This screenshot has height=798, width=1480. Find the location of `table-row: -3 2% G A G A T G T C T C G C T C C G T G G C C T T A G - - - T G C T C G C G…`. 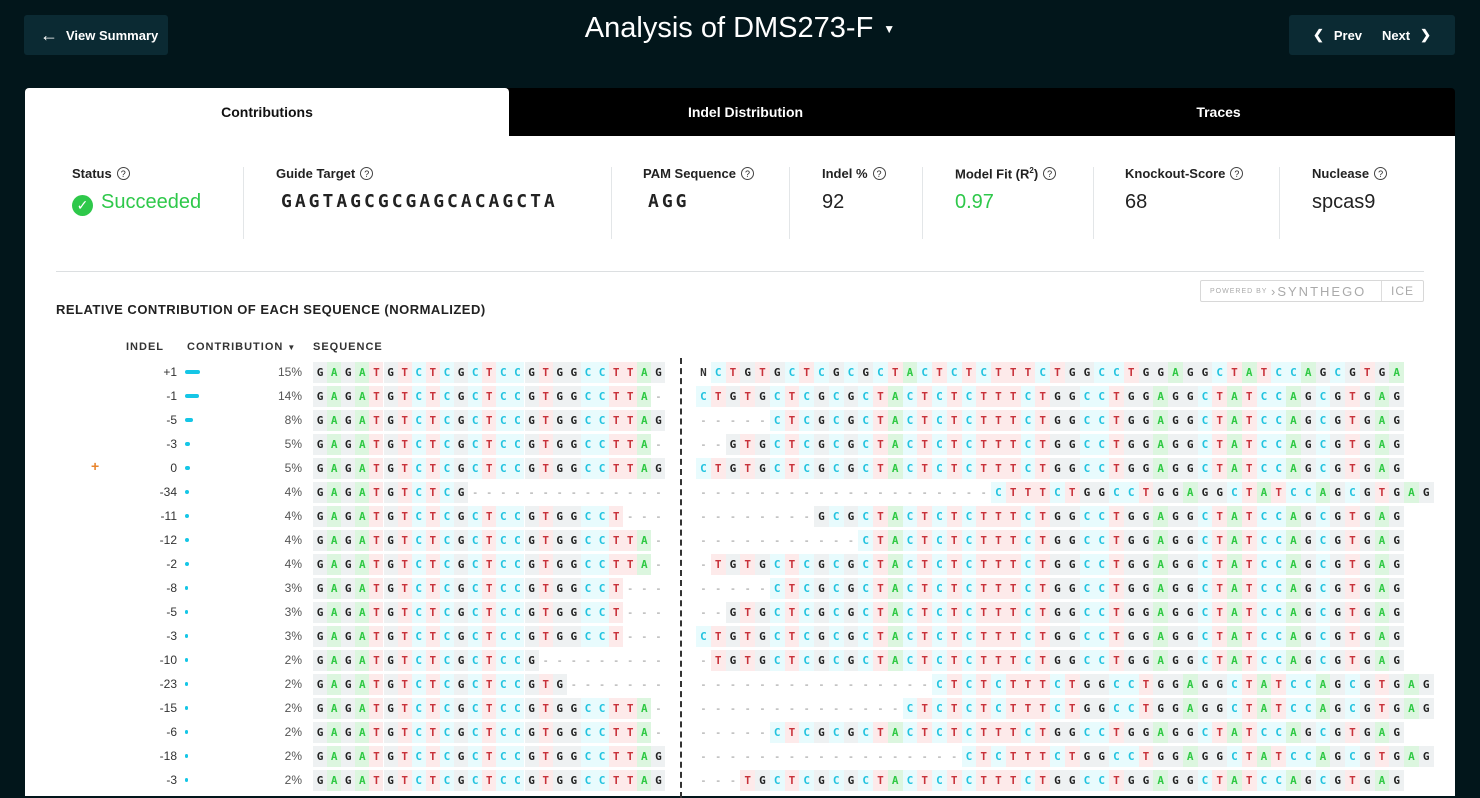

table-row: -3 2% G A G A T G T C T C G C T C C G T G G C C T T A G - - - T G C T C G C G… is located at coordinates (740, 780).